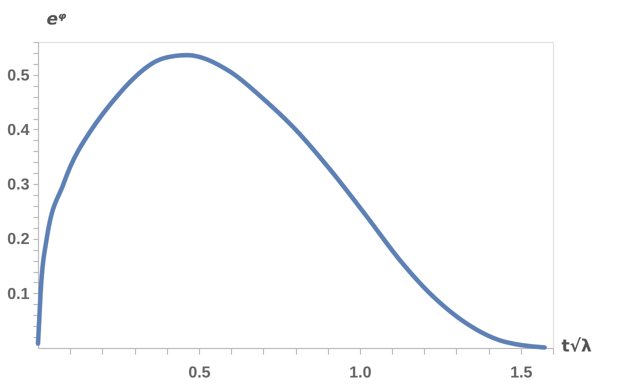  I want to click on y-tick-label: 0.4, so click(18, 130).